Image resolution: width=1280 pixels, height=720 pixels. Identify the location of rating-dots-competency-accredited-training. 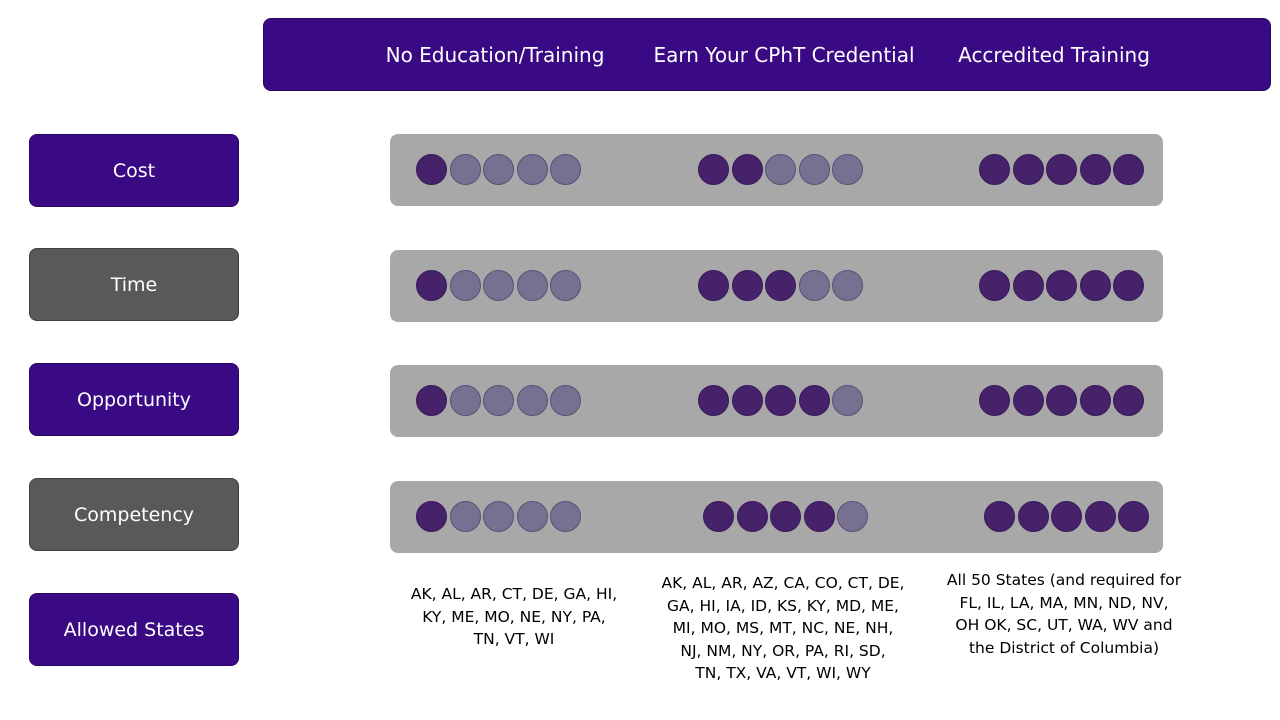
(1068, 516).